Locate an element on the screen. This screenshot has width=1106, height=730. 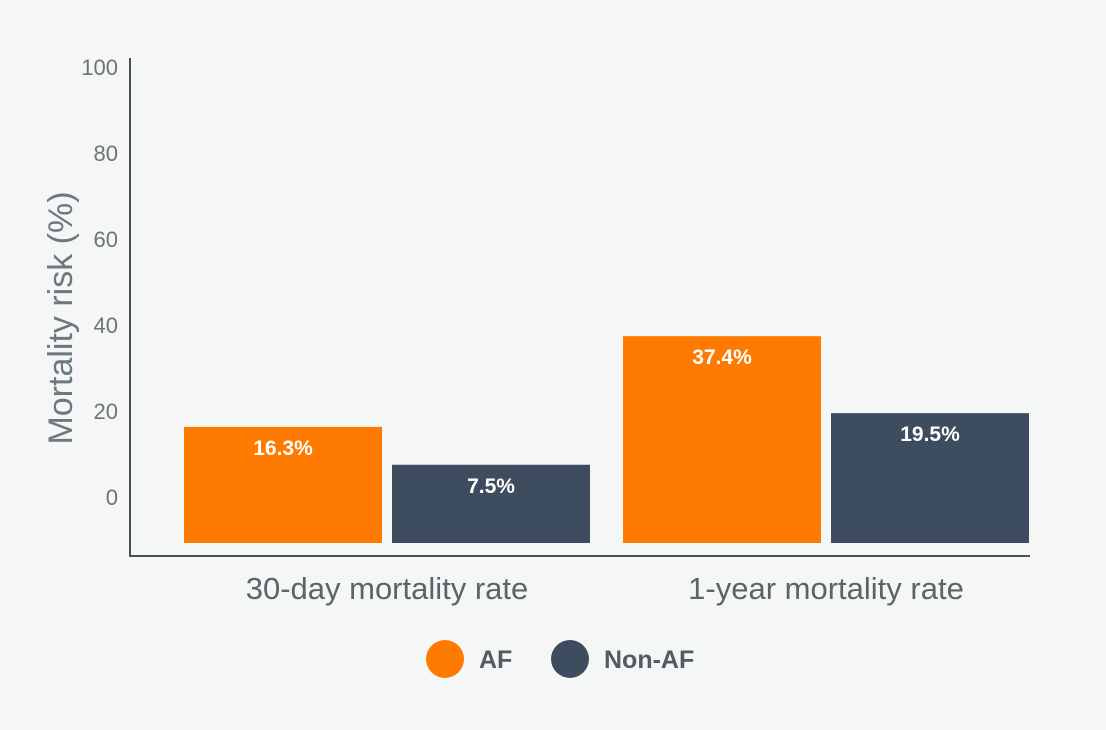
y-tick-label: 0 is located at coordinates (112, 497).